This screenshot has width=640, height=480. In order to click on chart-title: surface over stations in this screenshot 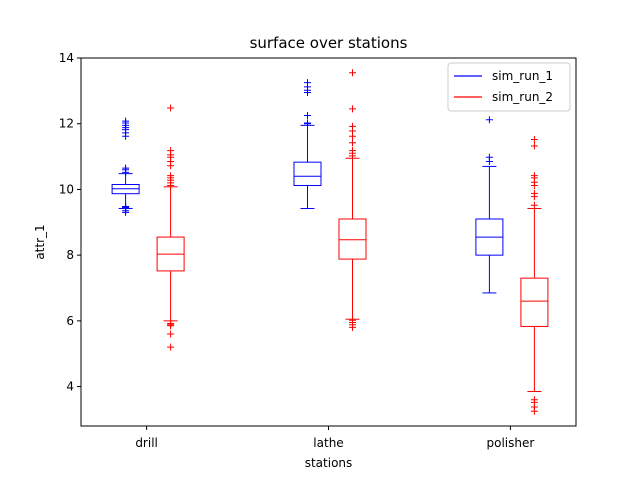, I will do `click(329, 43)`.